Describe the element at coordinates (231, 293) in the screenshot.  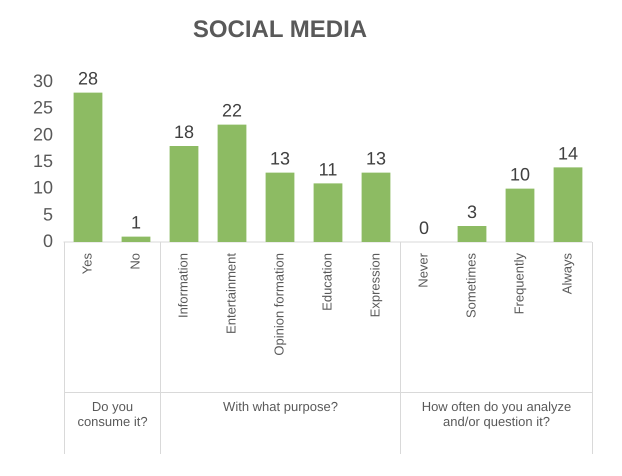
I see `x-tick-label: Entertainment` at that location.